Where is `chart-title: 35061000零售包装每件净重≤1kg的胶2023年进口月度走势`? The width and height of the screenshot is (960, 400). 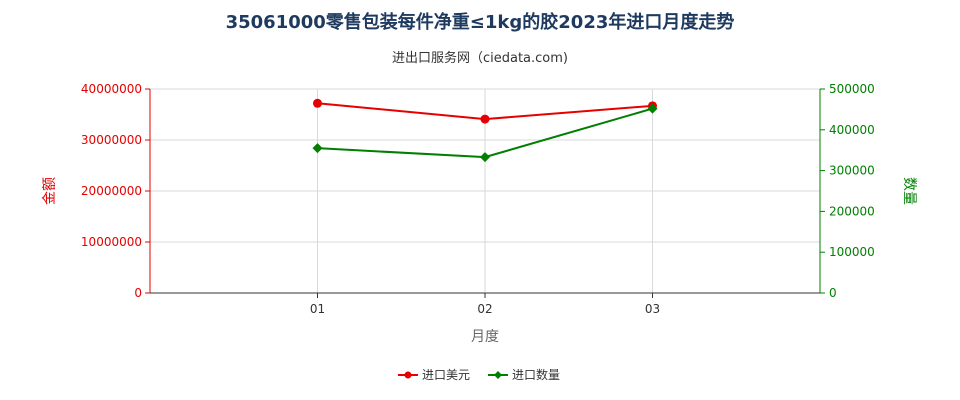 chart-title: 35061000零售包装每件净重≤1kg的胶2023年进口月度走势 is located at coordinates (480, 22).